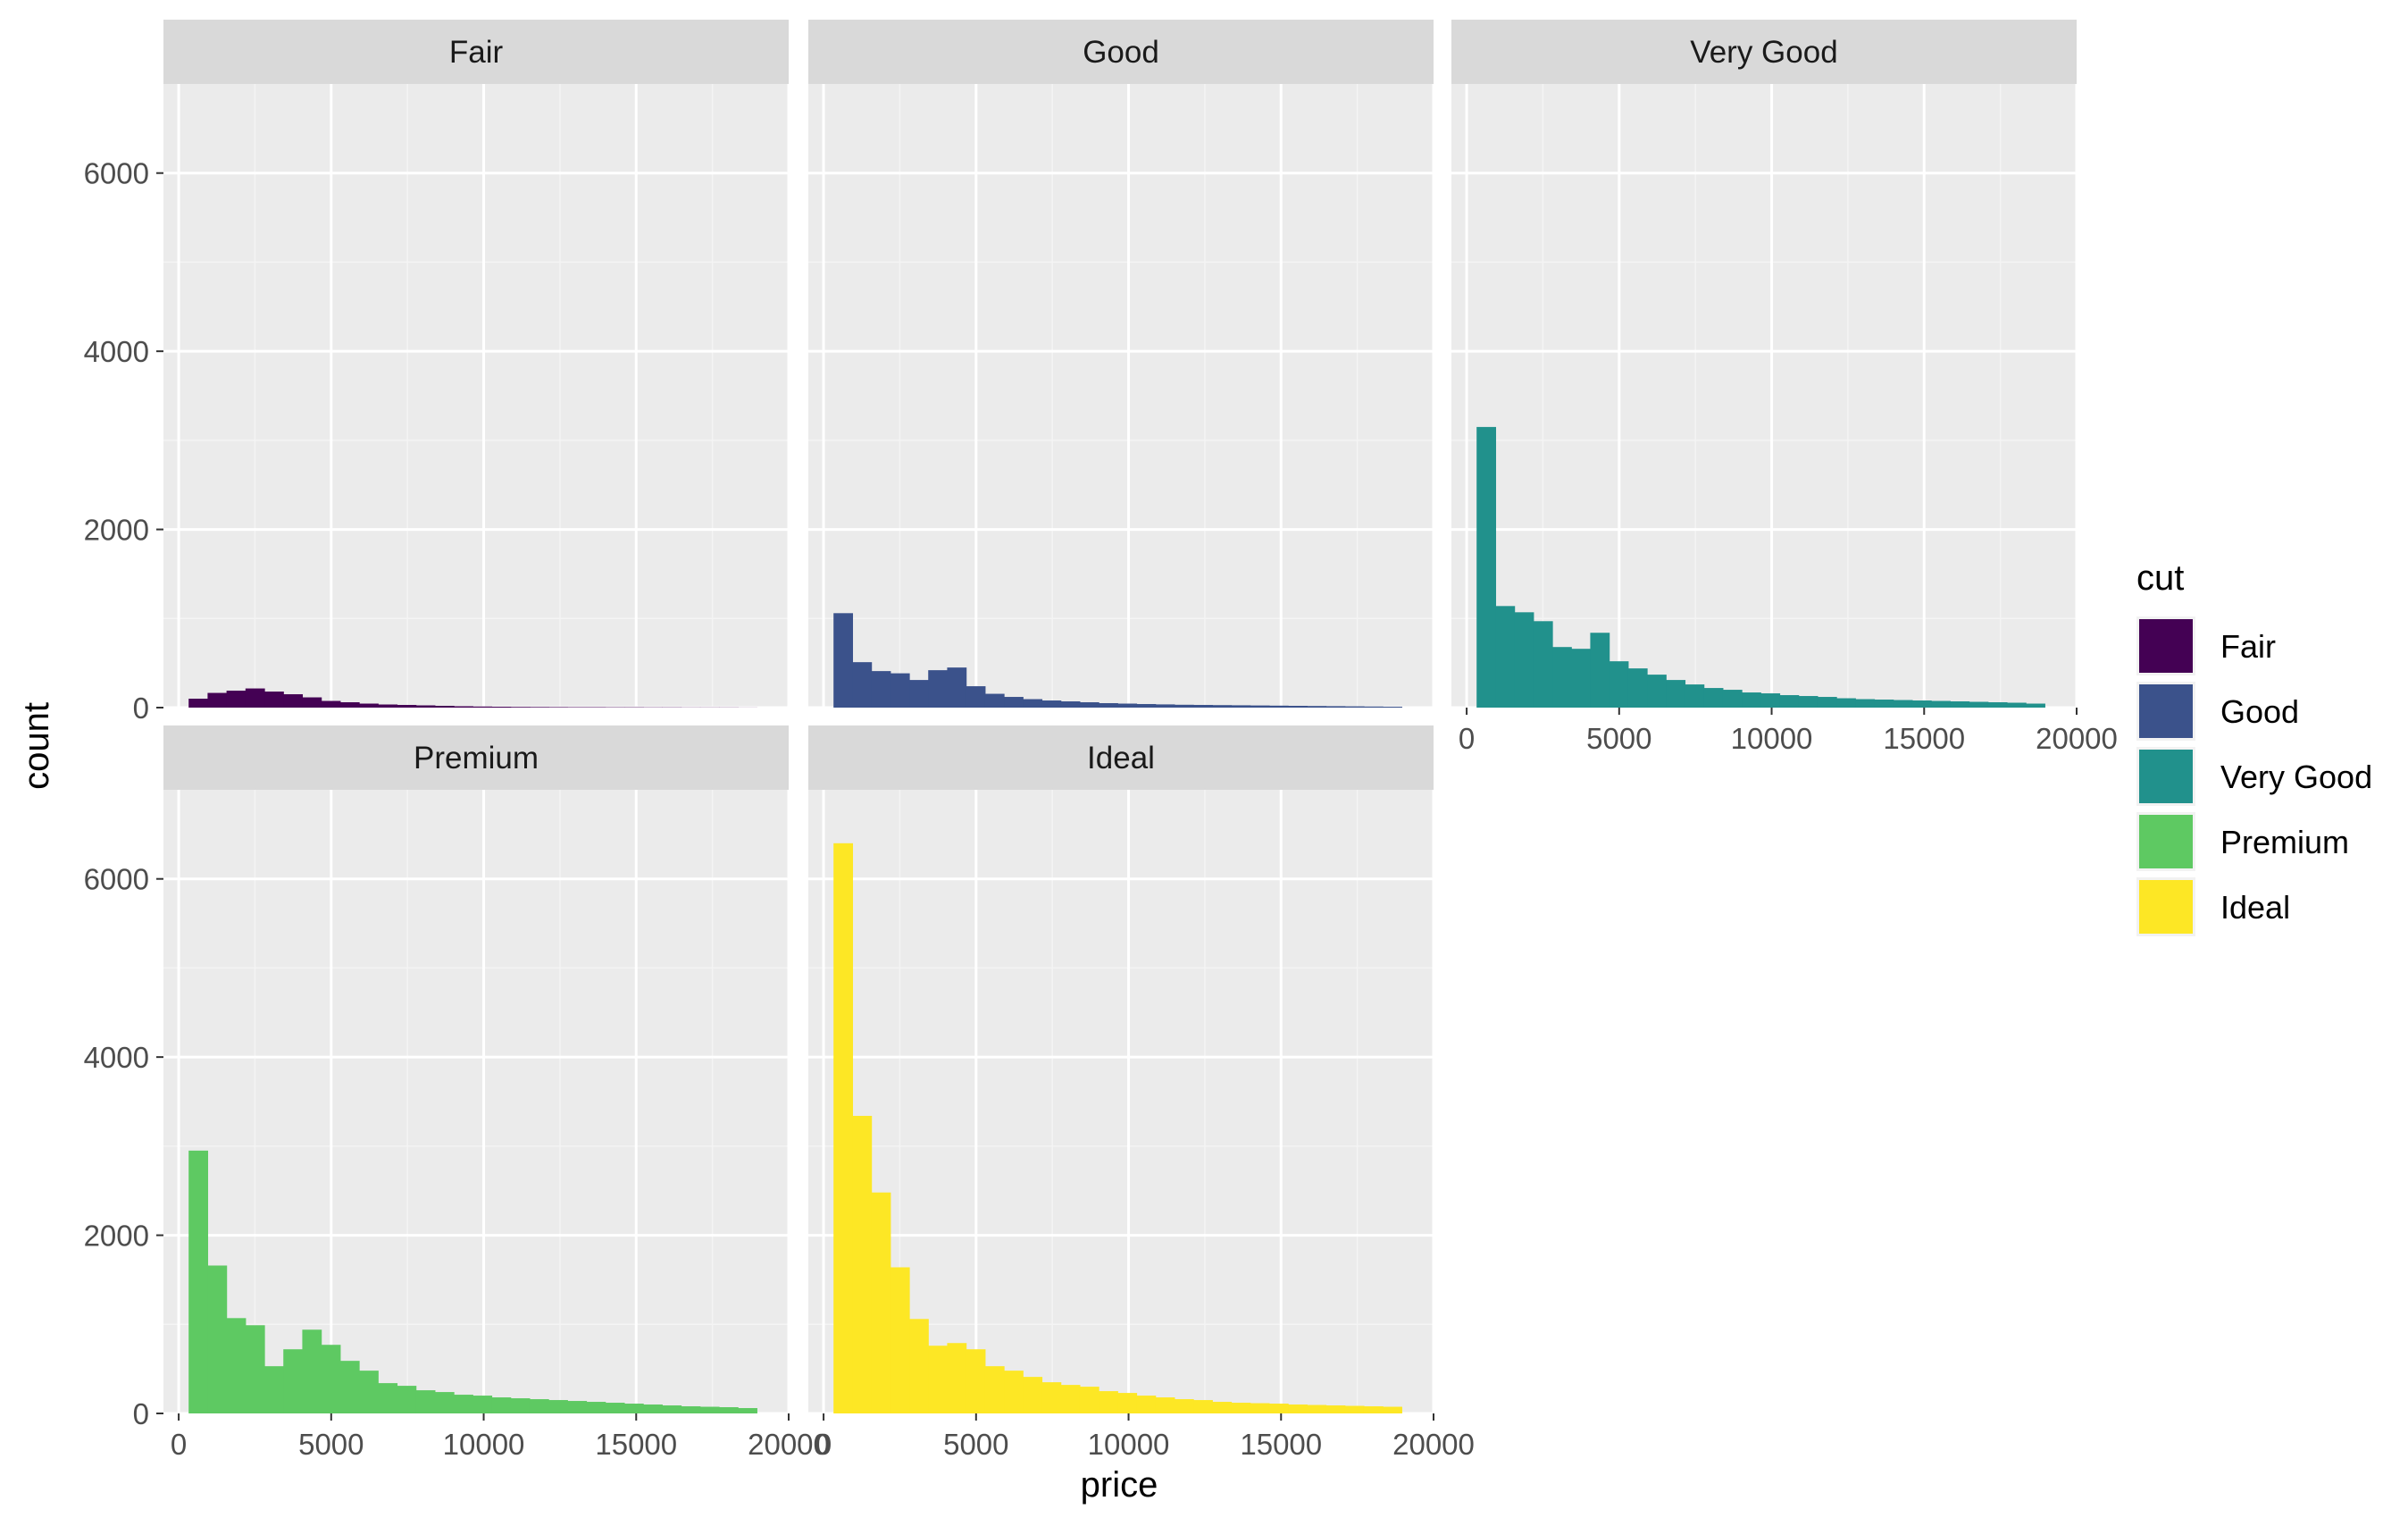  I want to click on legend-title: cut, so click(2160, 578).